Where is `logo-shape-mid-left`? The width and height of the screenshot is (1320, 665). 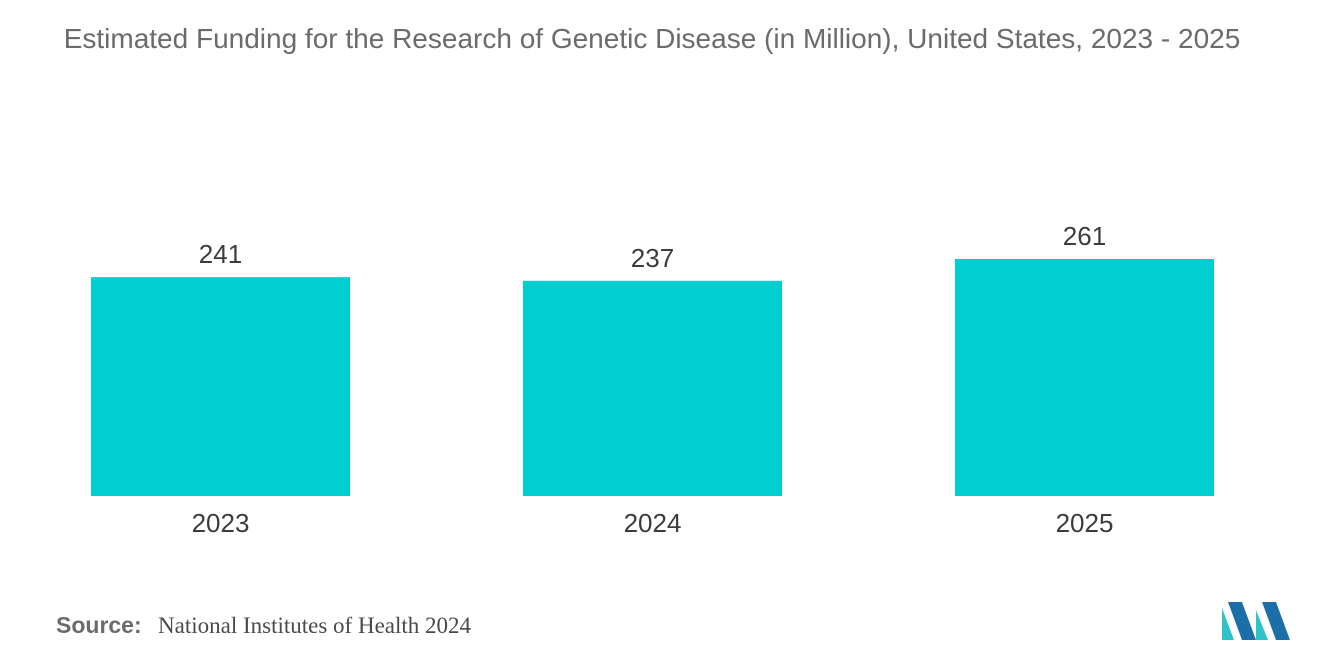
logo-shape-mid-left is located at coordinates (1242, 621).